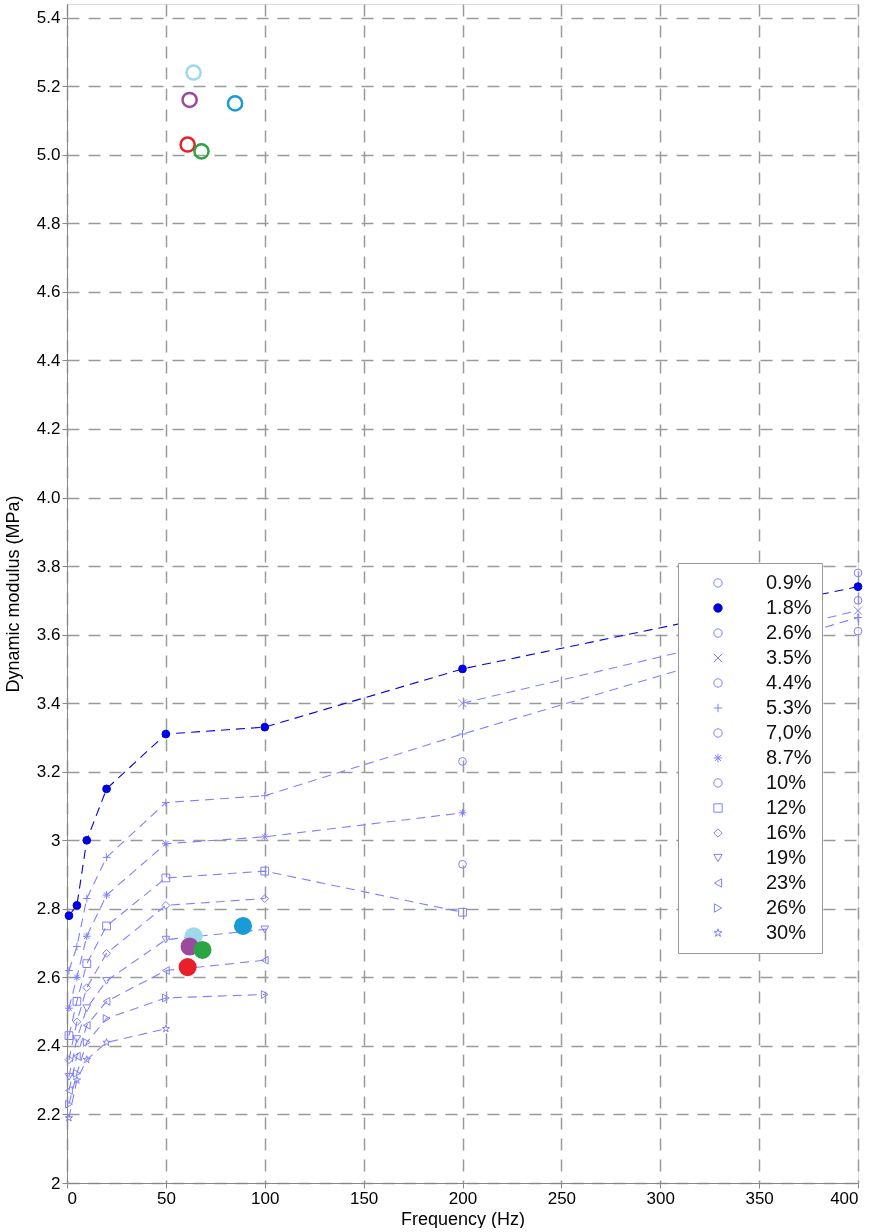 The height and width of the screenshot is (1232, 872). I want to click on legend-label: 3.5%, so click(789, 657).